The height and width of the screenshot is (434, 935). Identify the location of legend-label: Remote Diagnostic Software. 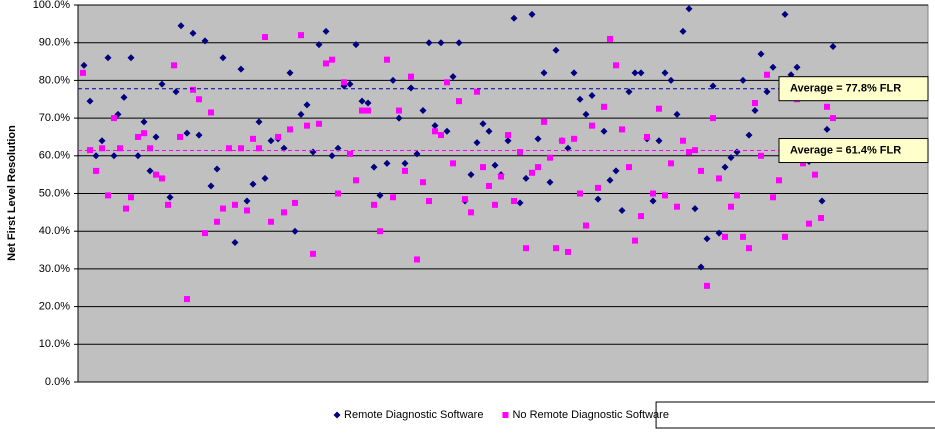
(413, 415).